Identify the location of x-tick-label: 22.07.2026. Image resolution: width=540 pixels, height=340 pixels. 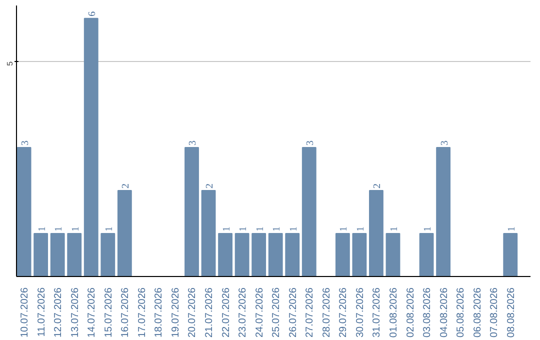
(226, 312).